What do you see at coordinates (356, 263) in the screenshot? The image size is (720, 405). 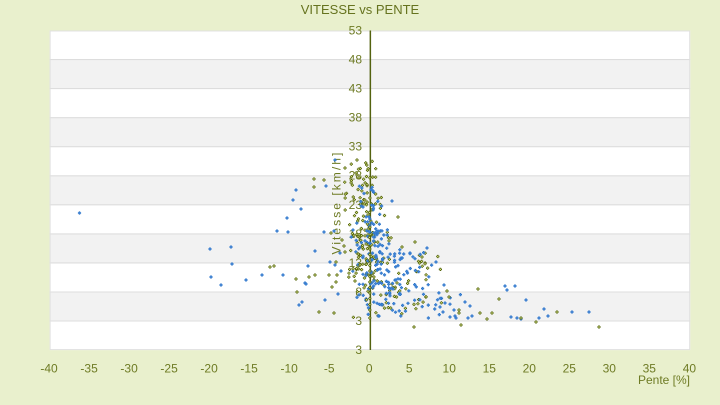 I see `svg-text: 13` at bounding box center [356, 263].